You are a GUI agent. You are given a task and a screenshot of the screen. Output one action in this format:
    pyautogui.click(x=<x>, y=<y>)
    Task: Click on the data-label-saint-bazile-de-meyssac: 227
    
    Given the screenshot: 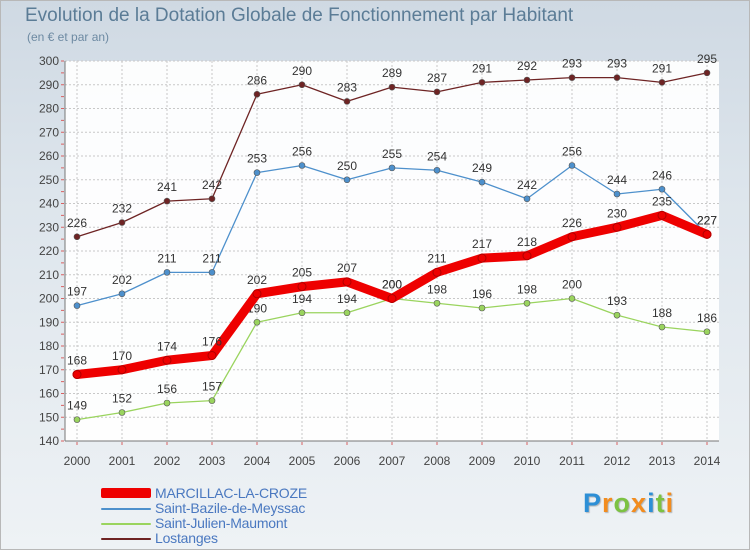 What is the action you would take?
    pyautogui.click(x=707, y=220)
    